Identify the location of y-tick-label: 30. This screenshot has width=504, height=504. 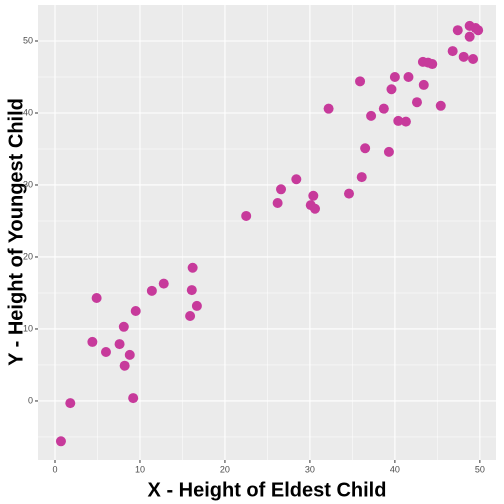
(28, 184).